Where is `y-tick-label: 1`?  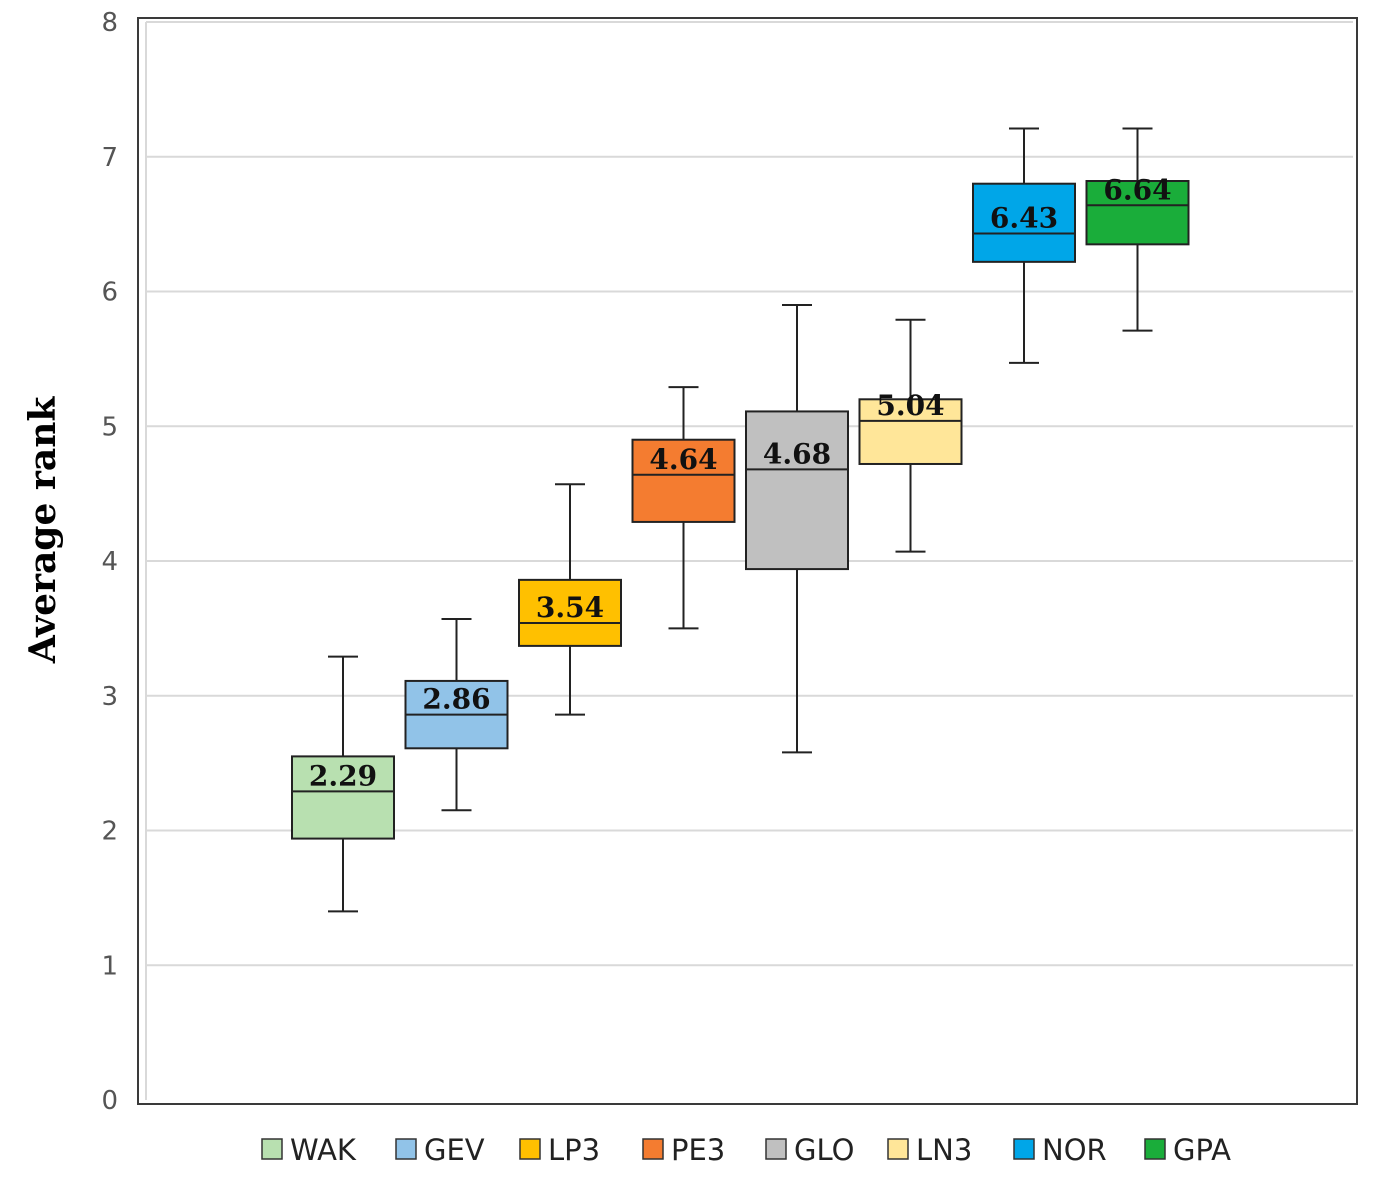 y-tick-label: 1 is located at coordinates (109, 966).